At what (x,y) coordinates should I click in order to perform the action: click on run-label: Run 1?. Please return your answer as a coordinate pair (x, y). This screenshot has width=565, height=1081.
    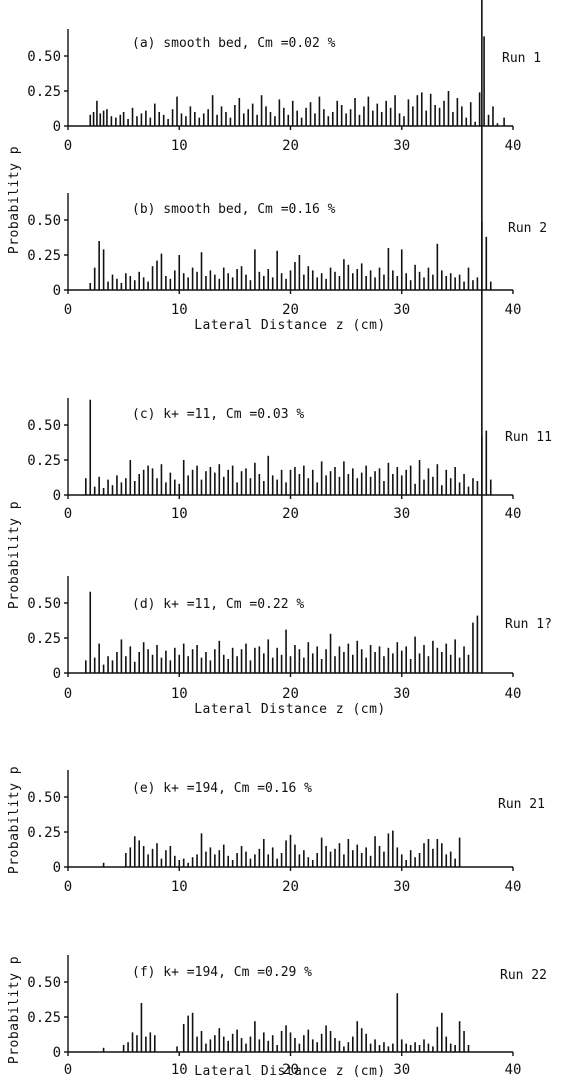
    Looking at the image, I should click on (528, 624).